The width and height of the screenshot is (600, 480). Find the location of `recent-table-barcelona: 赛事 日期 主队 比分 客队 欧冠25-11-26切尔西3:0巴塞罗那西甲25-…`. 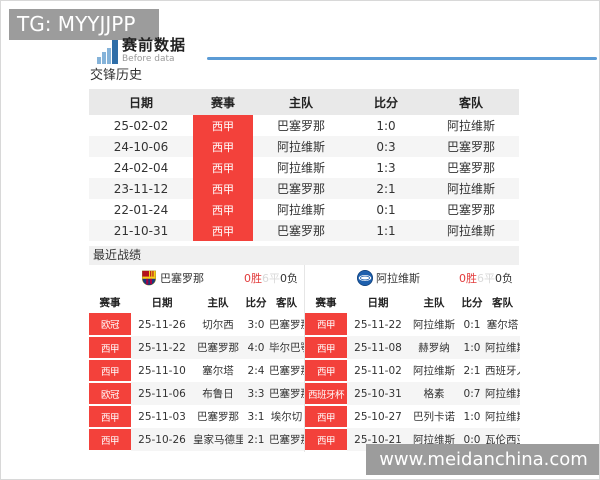

recent-table-barcelona: 赛事 日期 主队 比分 客队 欧冠25-11-26切尔西3:0巴塞罗那西甲25-… is located at coordinates (196, 371).